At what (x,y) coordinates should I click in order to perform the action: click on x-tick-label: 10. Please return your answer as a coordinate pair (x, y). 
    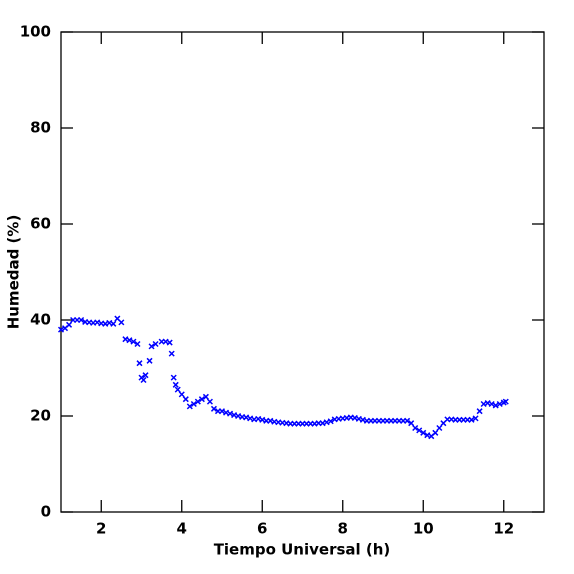
    Looking at the image, I should click on (423, 529).